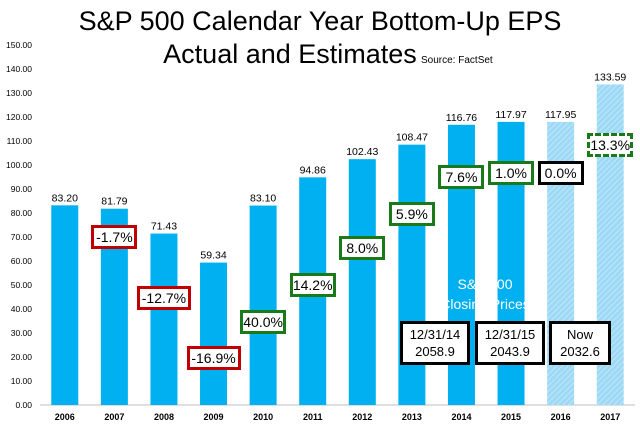 The image size is (640, 426). I want to click on x-tick-label-2009: 2009, so click(214, 417).